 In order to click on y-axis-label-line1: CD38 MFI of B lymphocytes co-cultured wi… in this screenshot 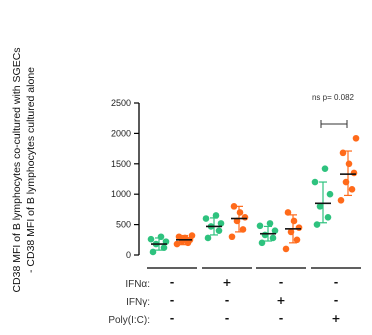, I will do `click(17, 169)`.